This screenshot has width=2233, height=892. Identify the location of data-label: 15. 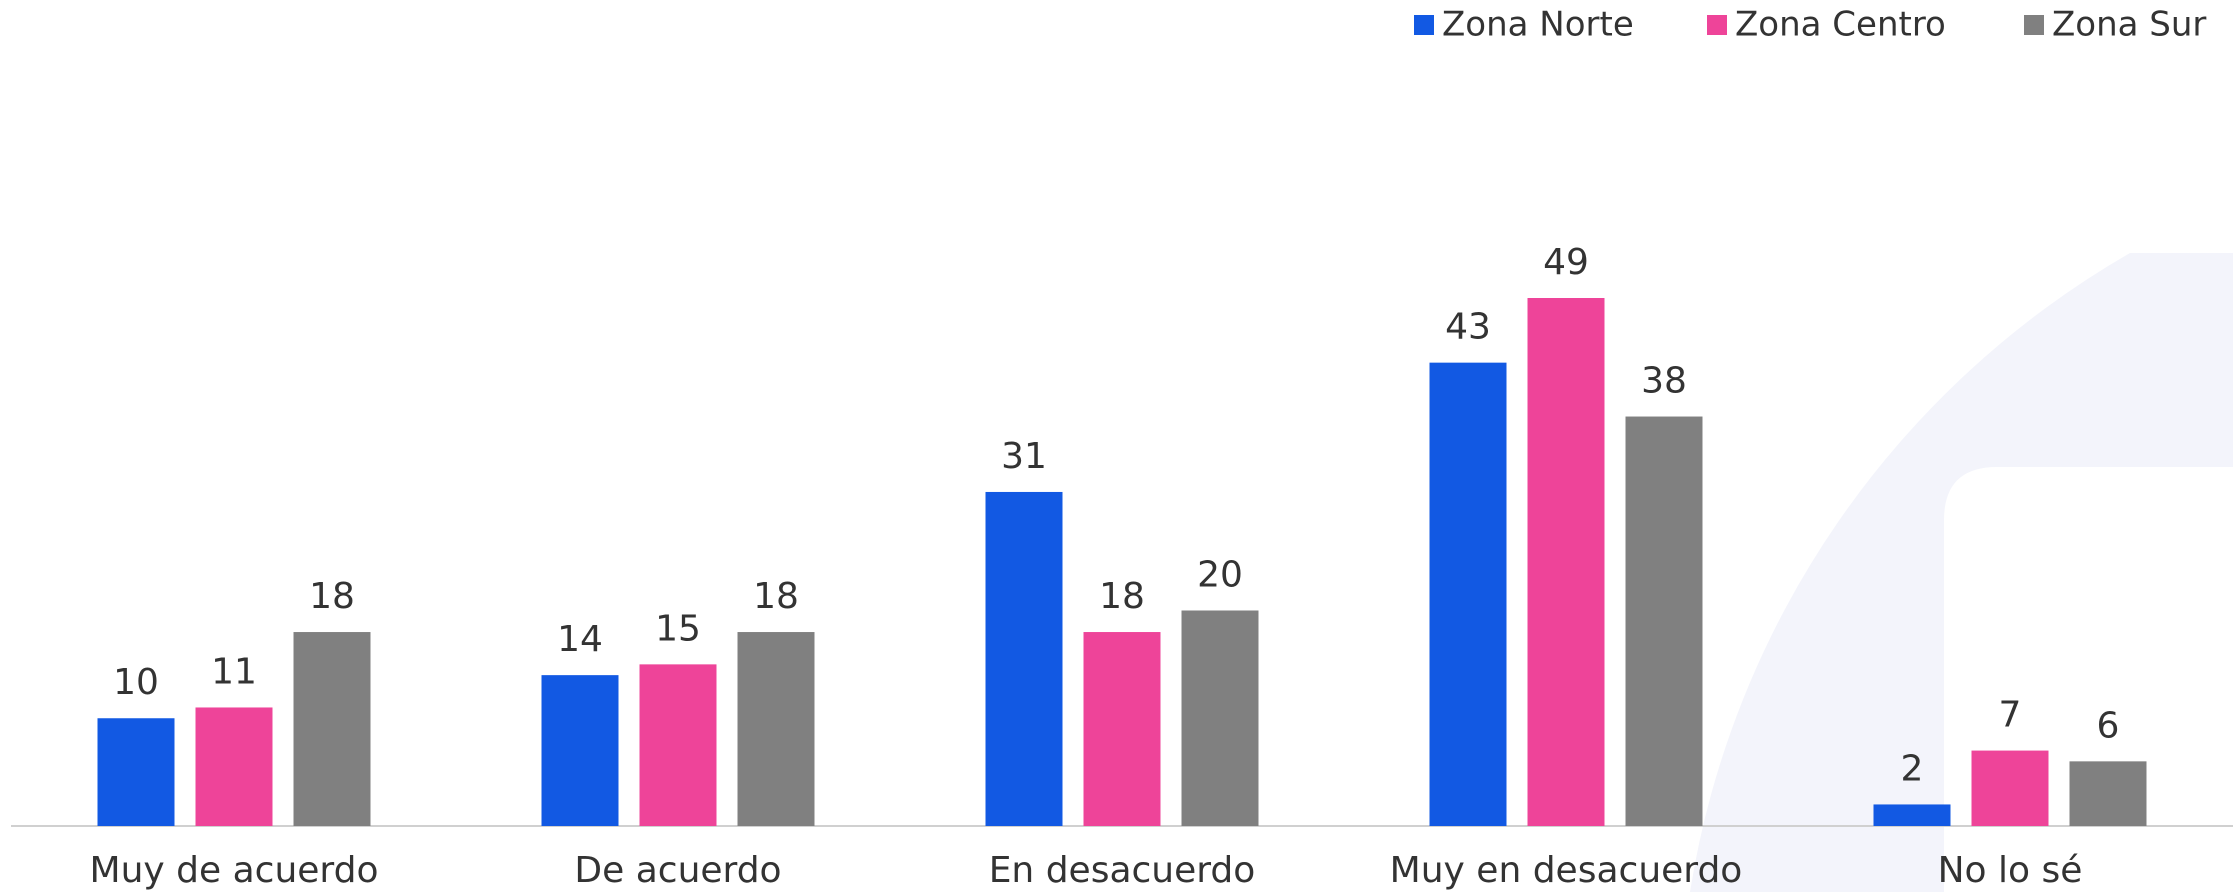
(678, 628).